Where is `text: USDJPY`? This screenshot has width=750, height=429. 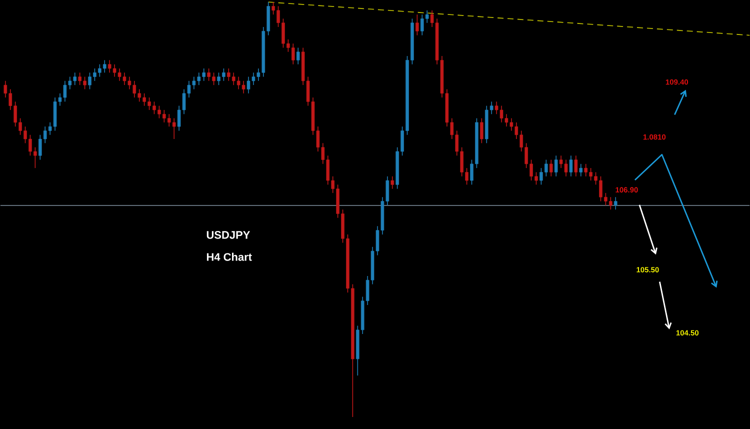
text: USDJPY is located at coordinates (228, 234).